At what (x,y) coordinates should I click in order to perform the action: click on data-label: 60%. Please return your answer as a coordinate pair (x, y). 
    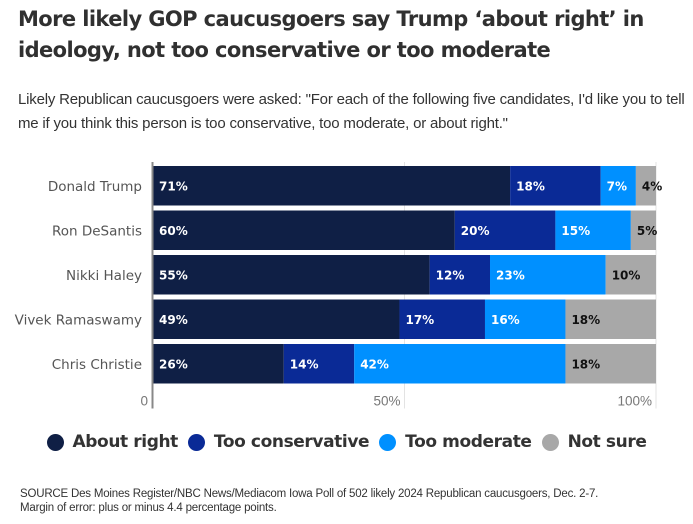
    Looking at the image, I should click on (173, 231).